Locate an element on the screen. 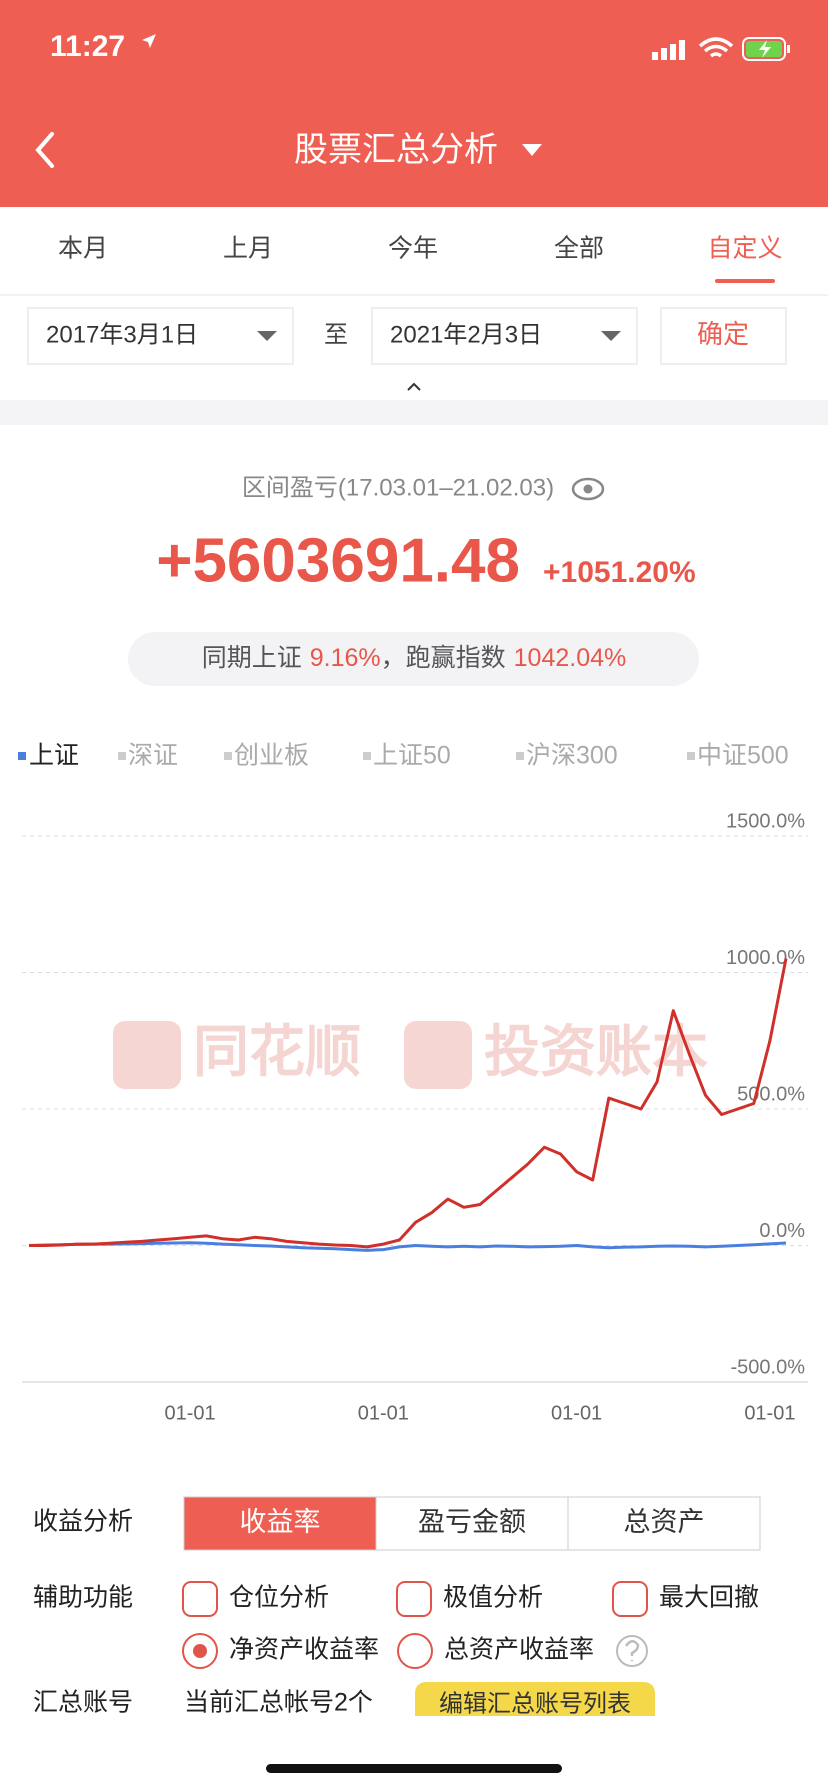 The height and width of the screenshot is (1792, 828). location-icon is located at coordinates (149, 41).